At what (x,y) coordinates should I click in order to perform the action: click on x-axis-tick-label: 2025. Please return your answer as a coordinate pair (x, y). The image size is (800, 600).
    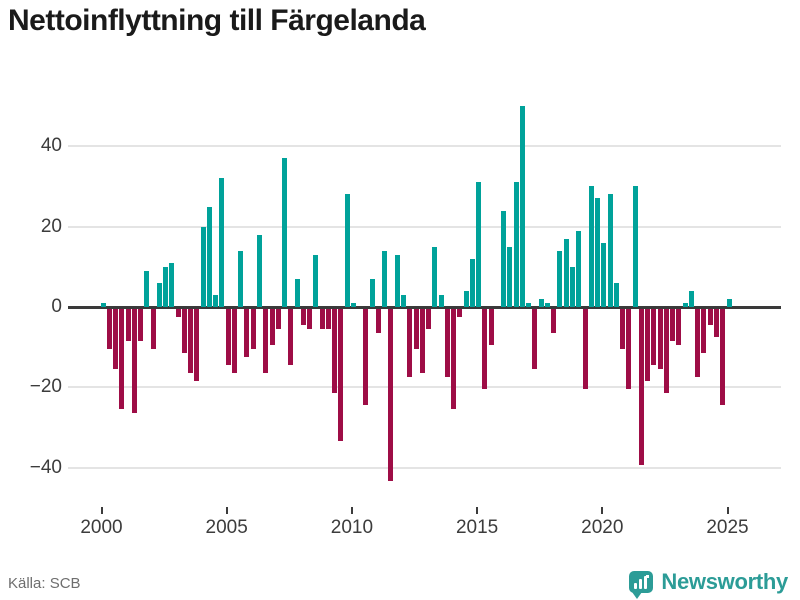
    Looking at the image, I should click on (727, 527).